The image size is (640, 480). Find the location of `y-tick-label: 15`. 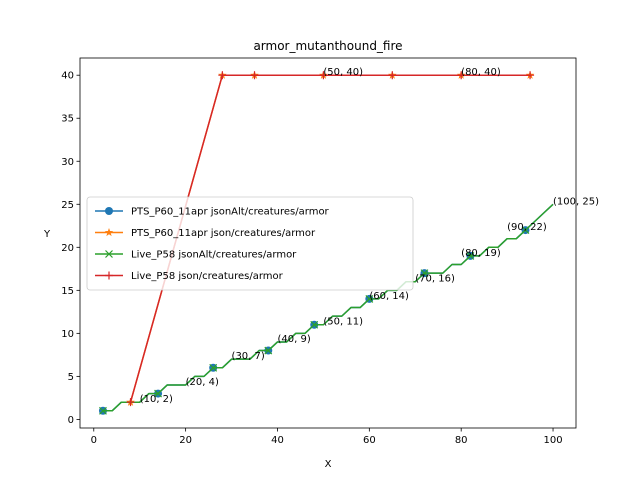

y-tick-label: 15 is located at coordinates (67, 291).